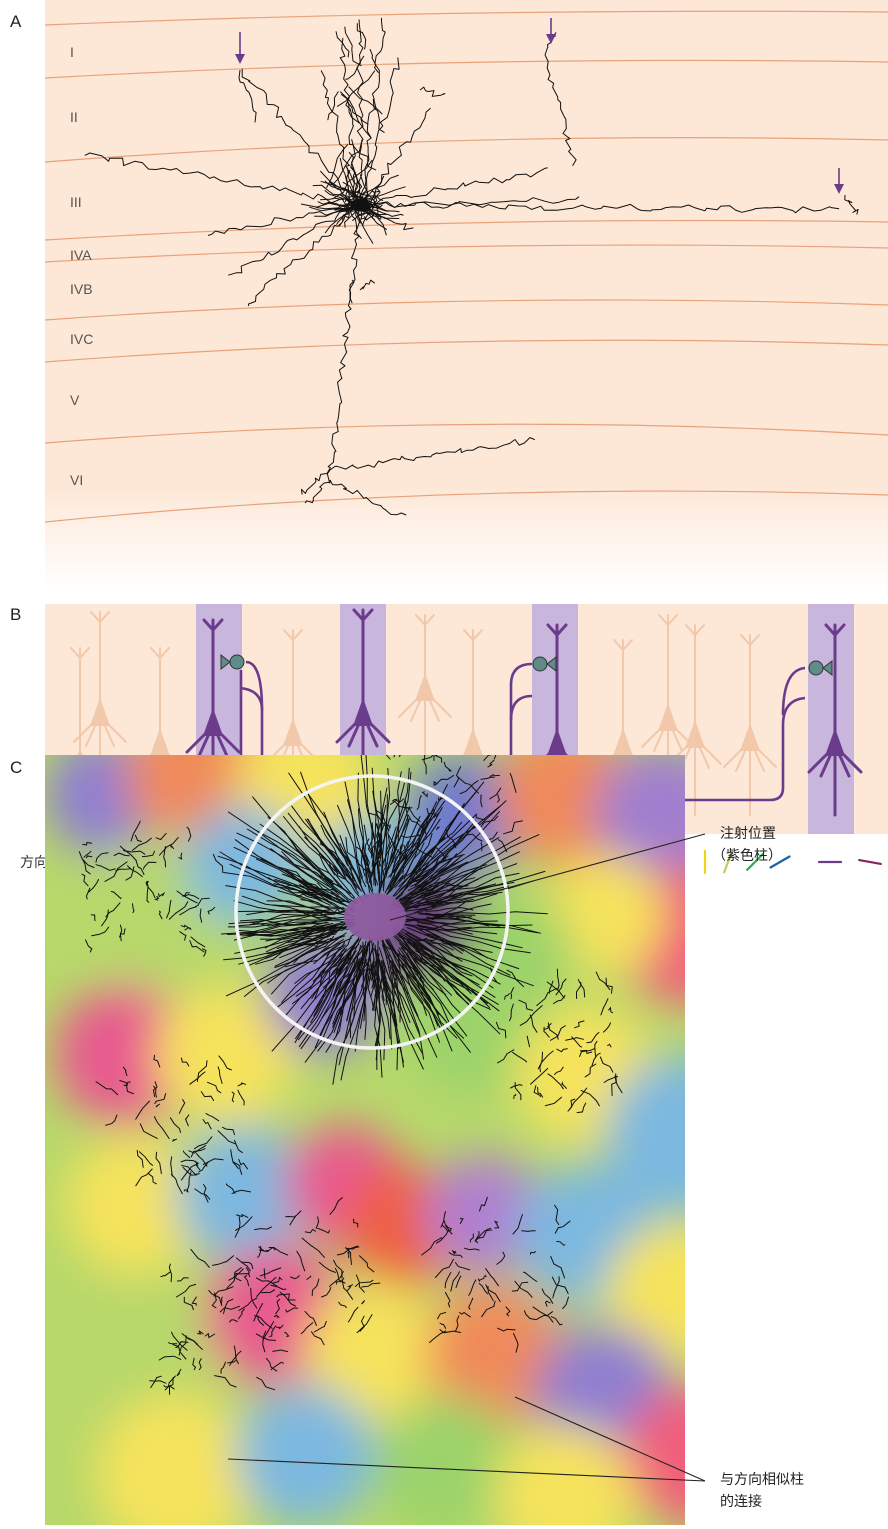 Image resolution: width=888 pixels, height=1529 pixels. What do you see at coordinates (445, 1460) in the screenshot?
I see `orientation-blob` at bounding box center [445, 1460].